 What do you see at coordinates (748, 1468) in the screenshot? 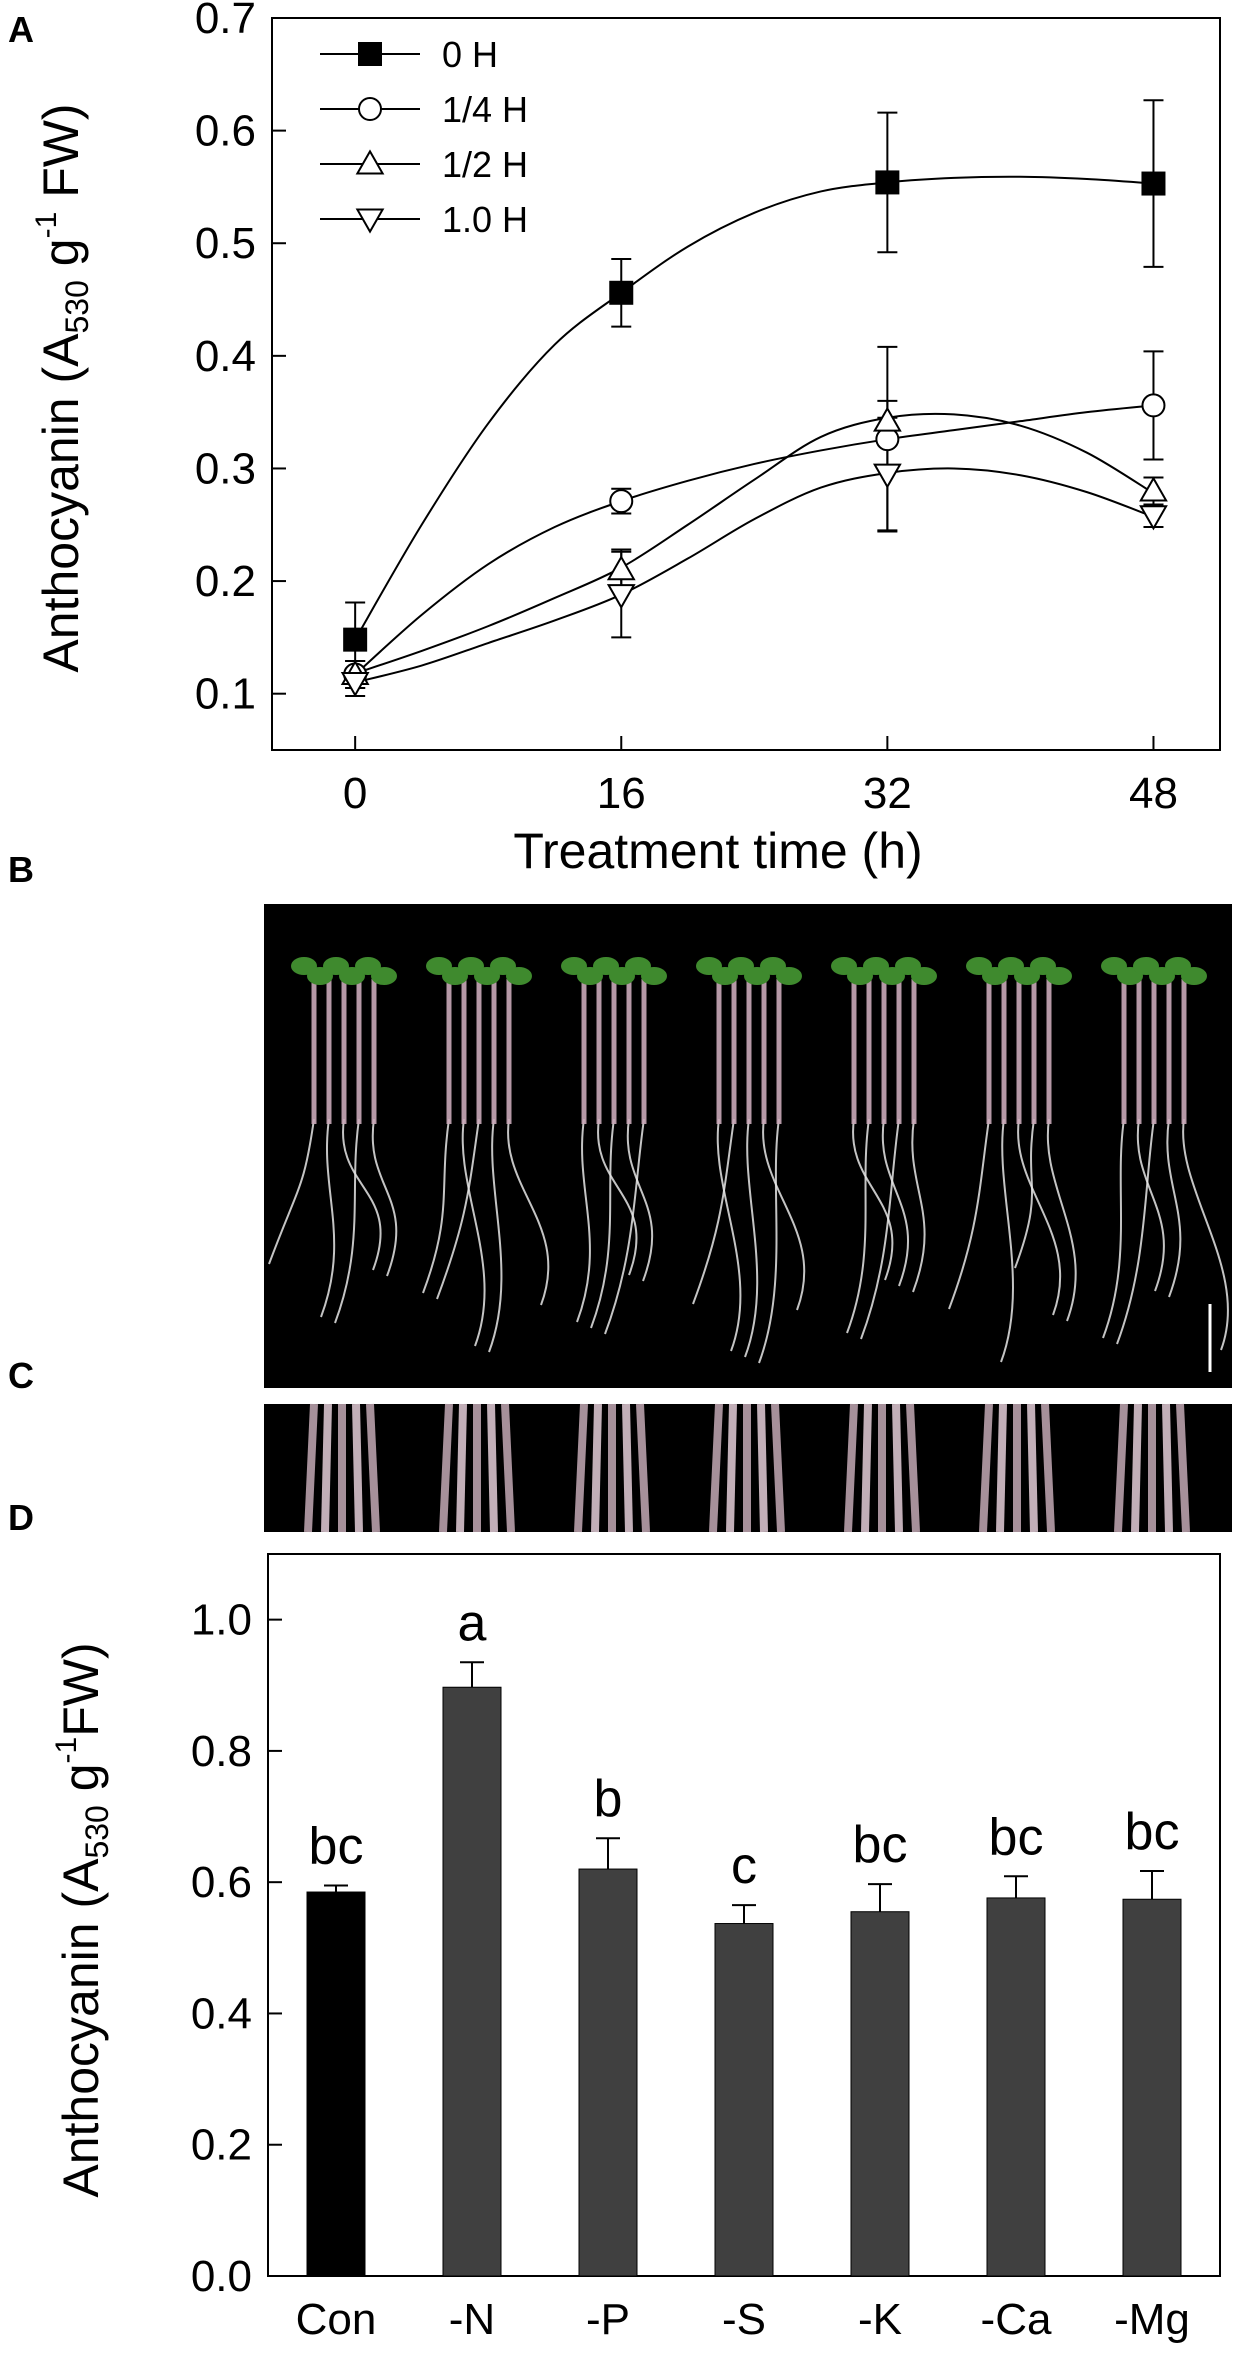
I see `hypocotyl-closeup-photo` at bounding box center [748, 1468].